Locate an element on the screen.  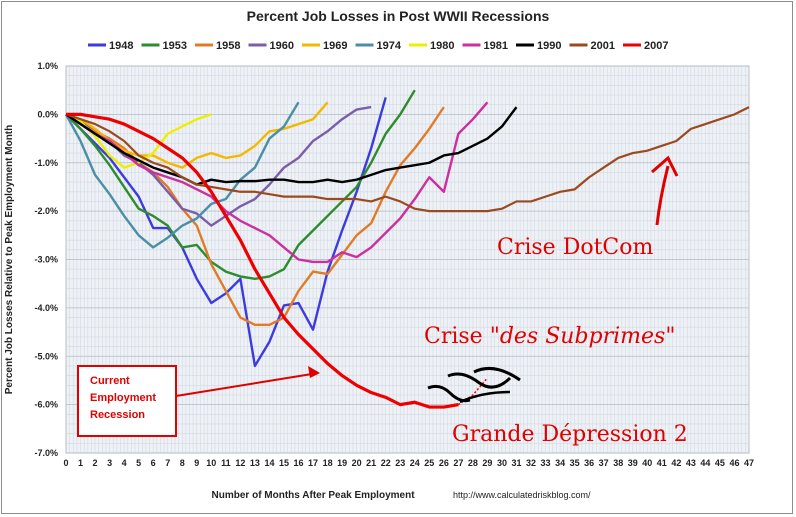
callout-box is located at coordinates (127, 401).